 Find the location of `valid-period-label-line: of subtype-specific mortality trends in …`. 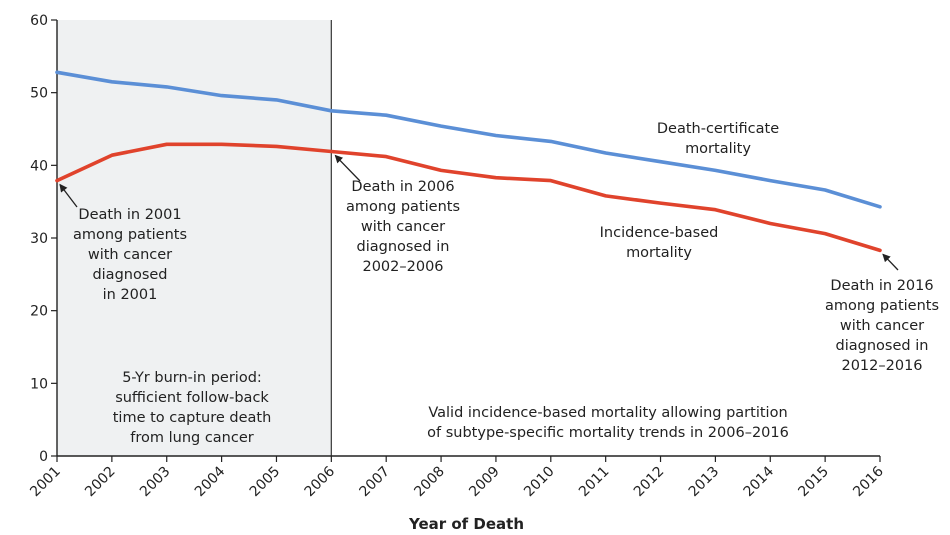

valid-period-label-line: of subtype-specific mortality trends in … is located at coordinates (608, 433).